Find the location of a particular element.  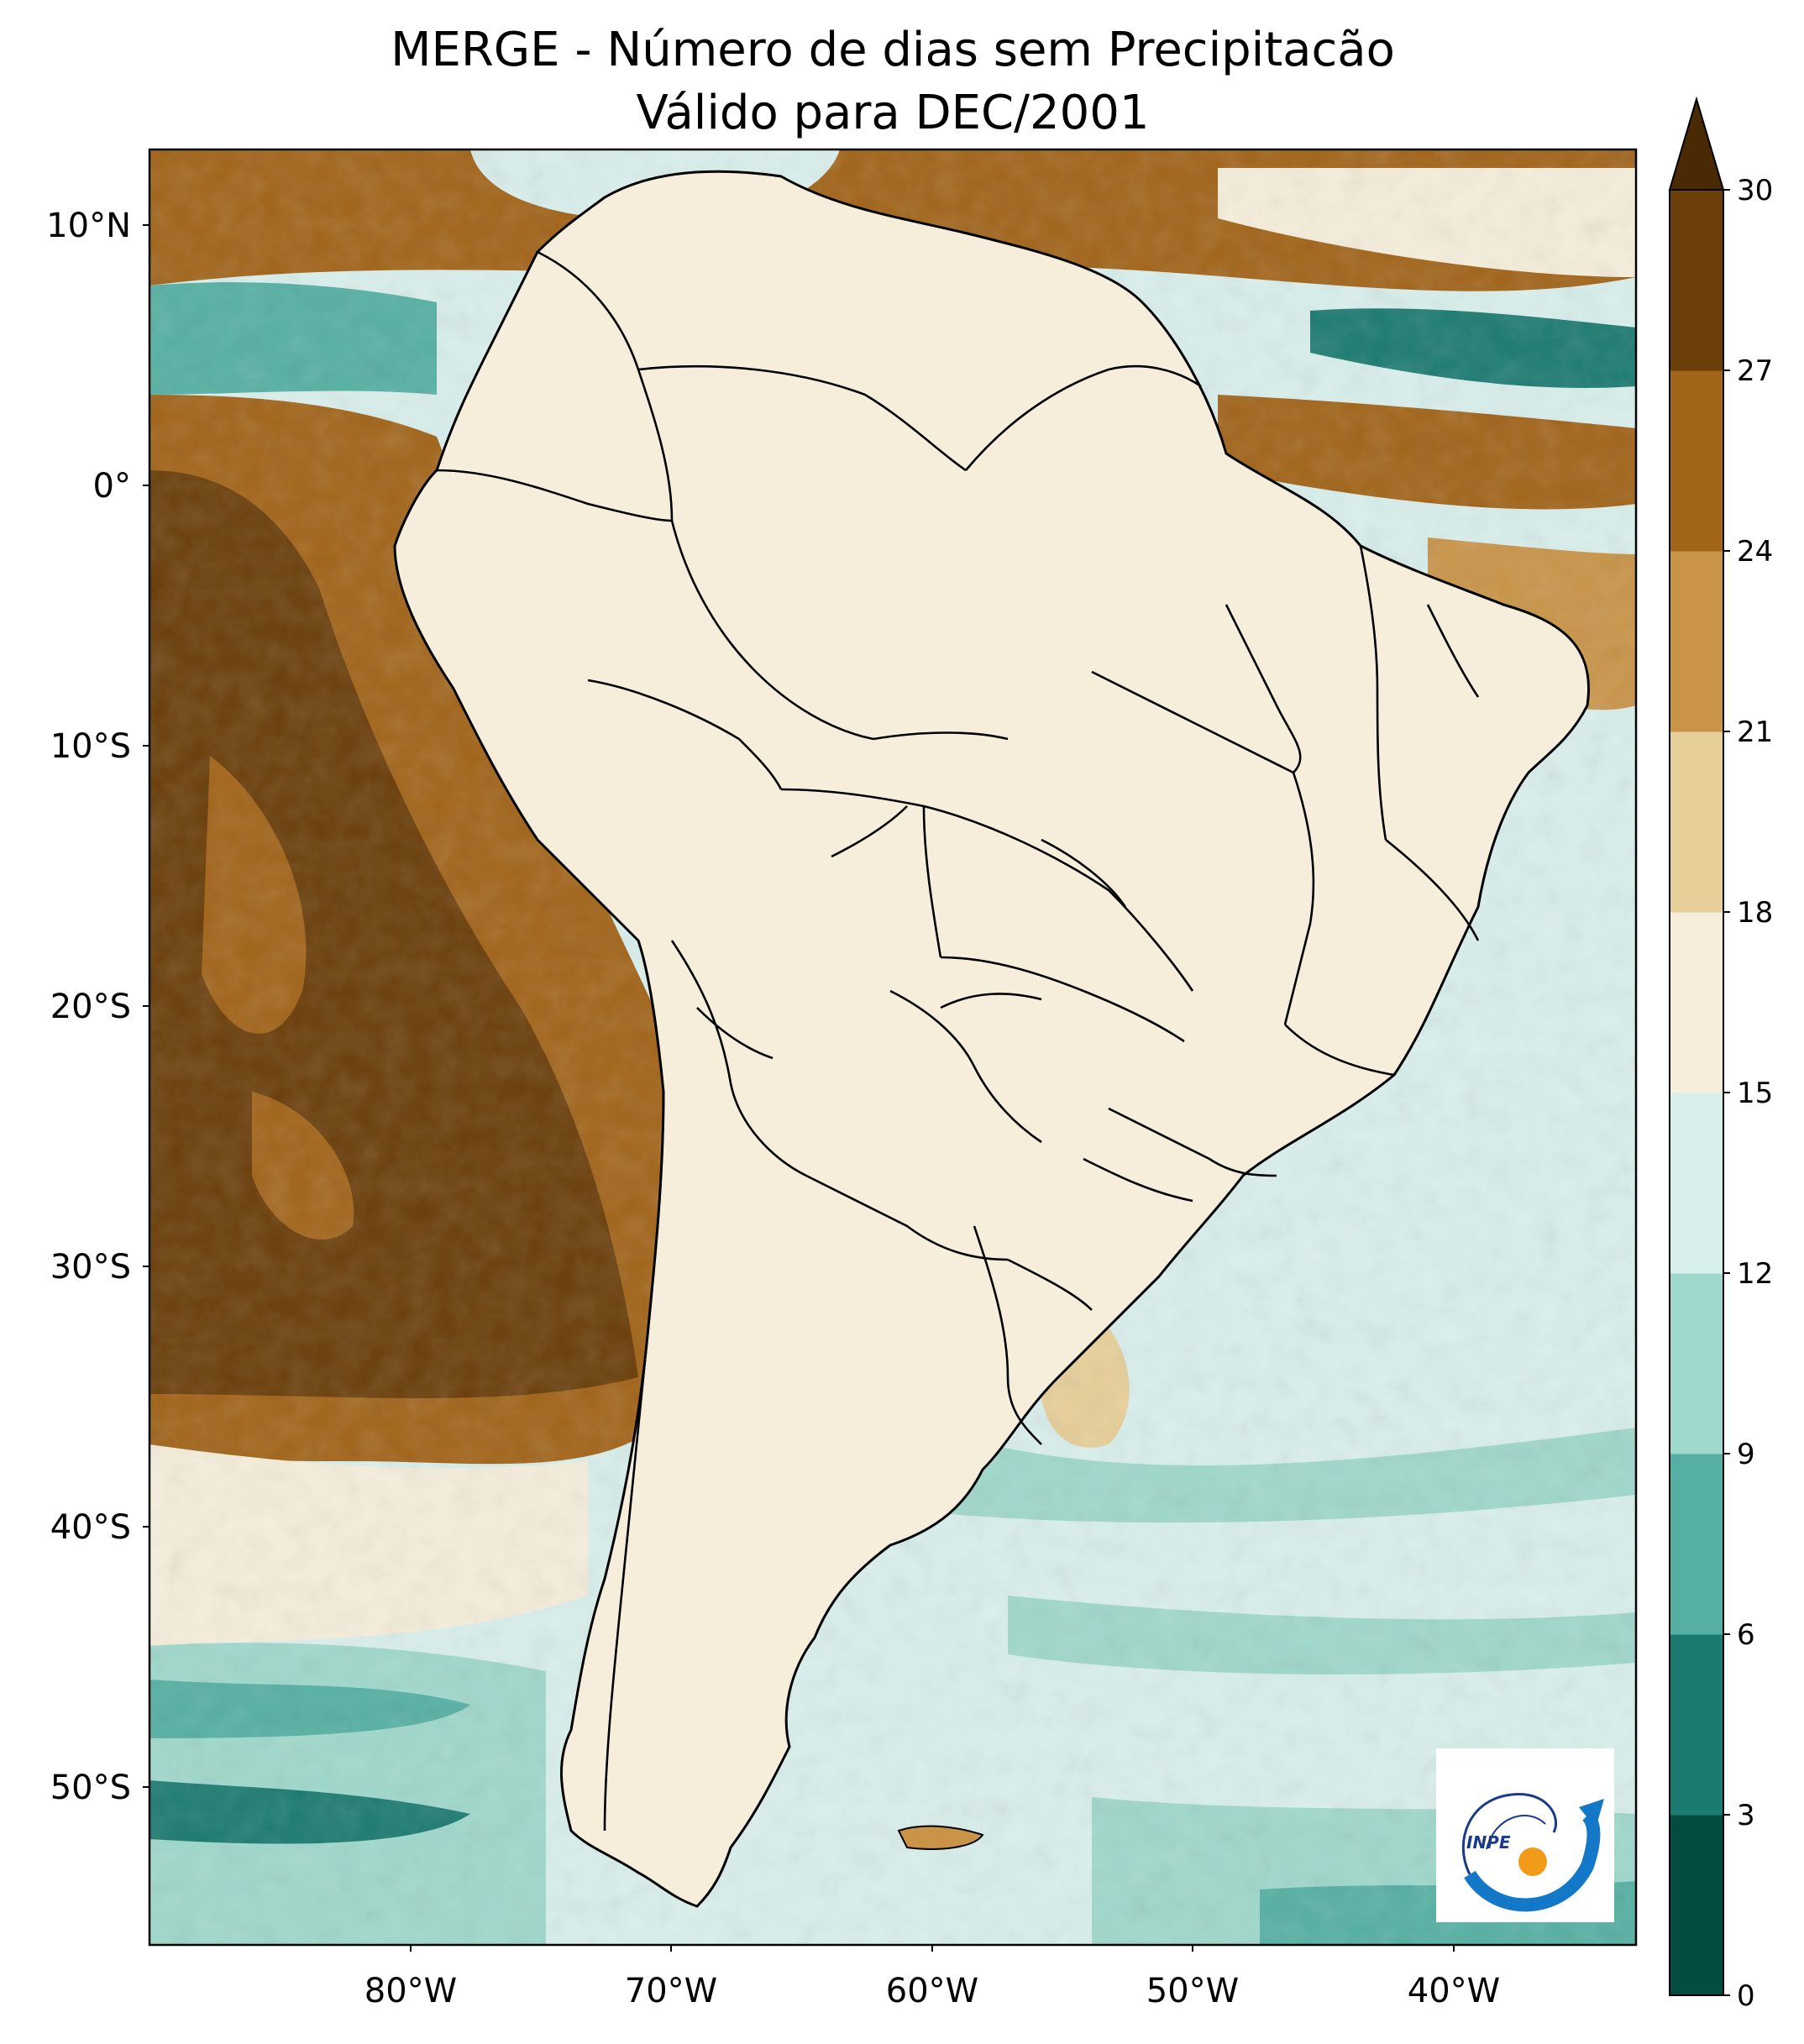

colorbar-tick-label: 6 is located at coordinates (1746, 1635).